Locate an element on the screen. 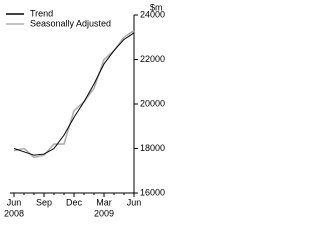  x-year-label: 2009 is located at coordinates (104, 213).